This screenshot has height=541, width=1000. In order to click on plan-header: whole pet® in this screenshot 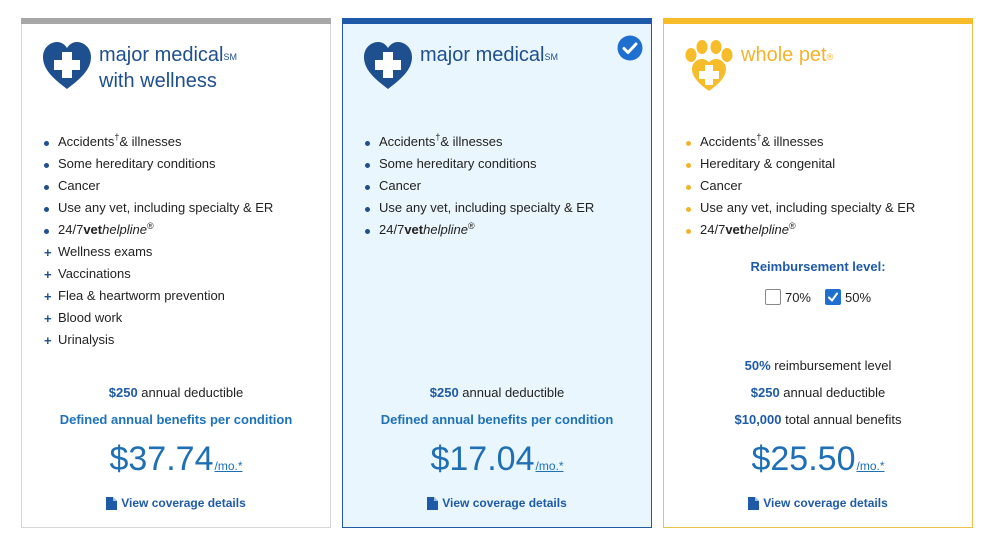, I will do `click(757, 66)`.